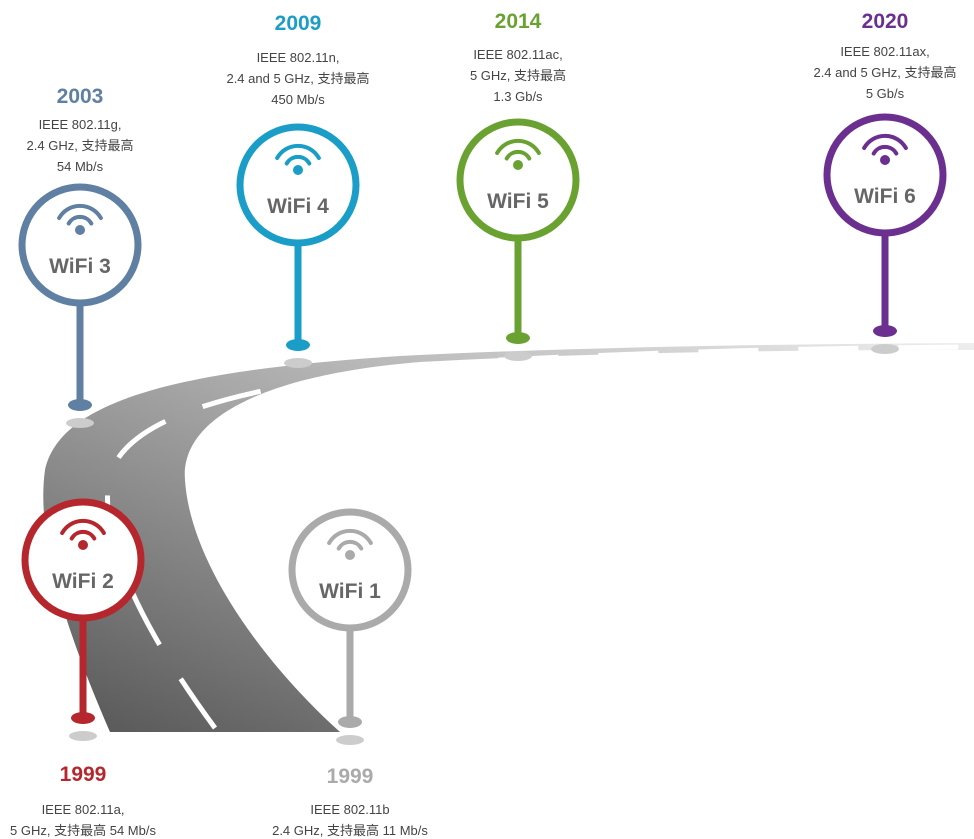 Image resolution: width=974 pixels, height=839 pixels. Describe the element at coordinates (80, 266) in the screenshot. I see `wifi-label: WiFi 3` at that location.